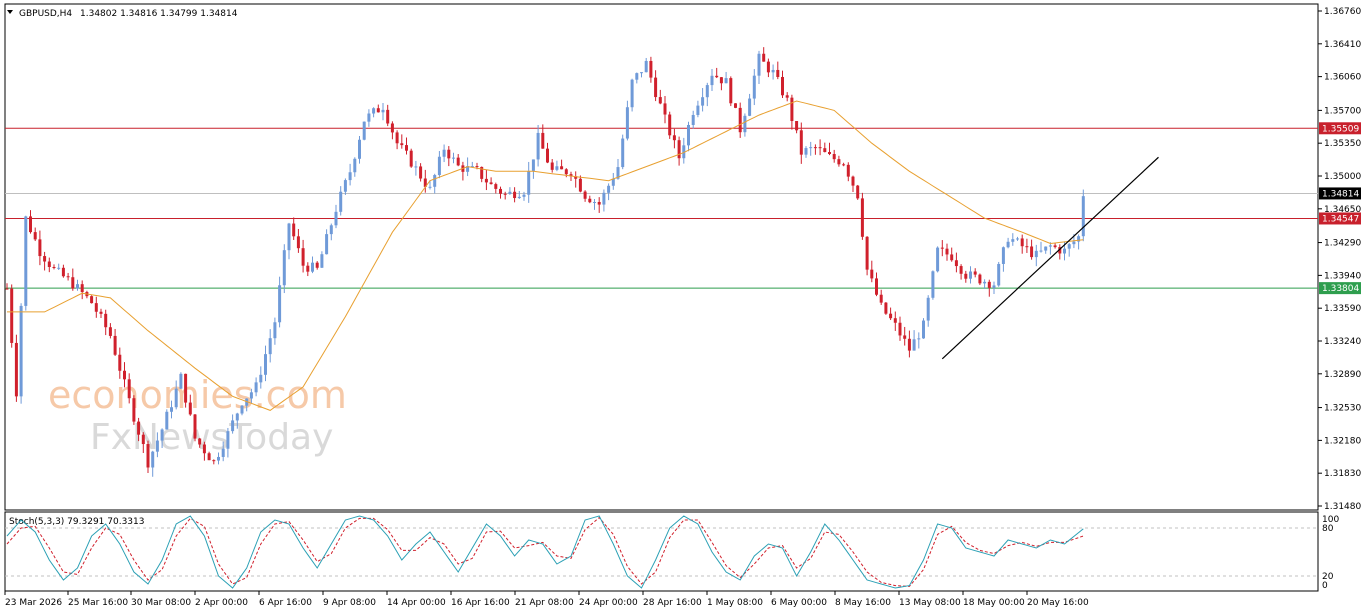 Image resolution: width=1366 pixels, height=615 pixels. What do you see at coordinates (1325, 586) in the screenshot?
I see `stoch-tick-label: 0` at bounding box center [1325, 586].